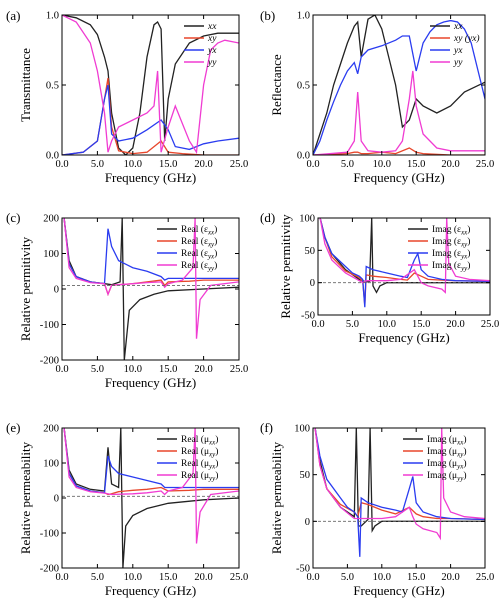 This screenshot has height=605, width=500. I want to click on legend-label: xx, so click(212, 27).